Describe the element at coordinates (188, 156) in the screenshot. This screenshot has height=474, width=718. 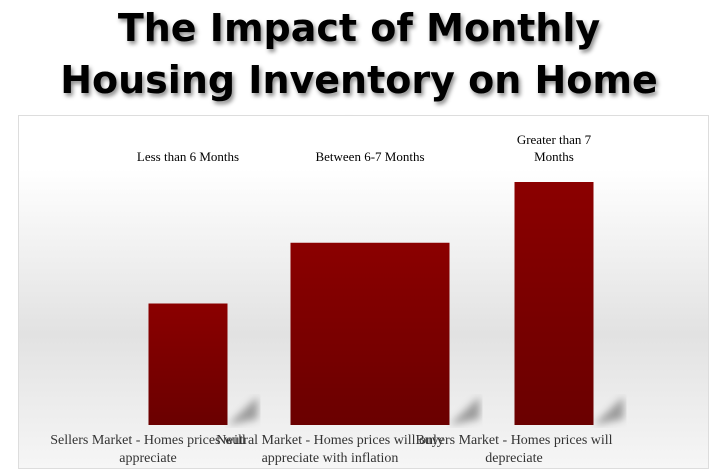
I see `category-label: Less than 6 Months` at that location.